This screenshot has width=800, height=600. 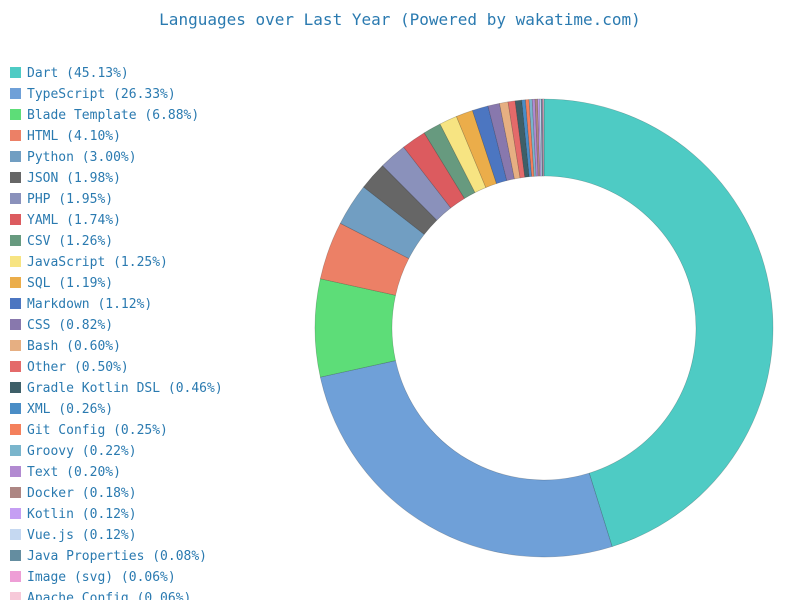 What do you see at coordinates (155, 156) in the screenshot?
I see `legend-item: Python (3.00%)` at bounding box center [155, 156].